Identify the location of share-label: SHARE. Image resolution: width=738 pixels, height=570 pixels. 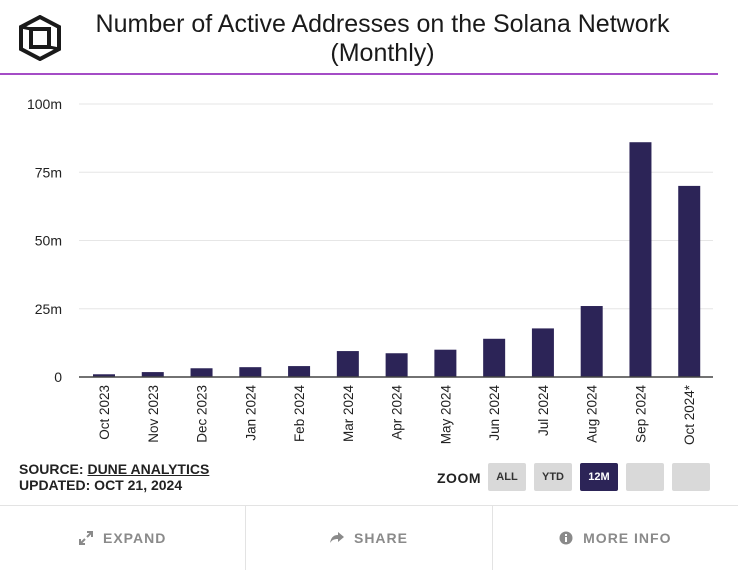
(380, 538).